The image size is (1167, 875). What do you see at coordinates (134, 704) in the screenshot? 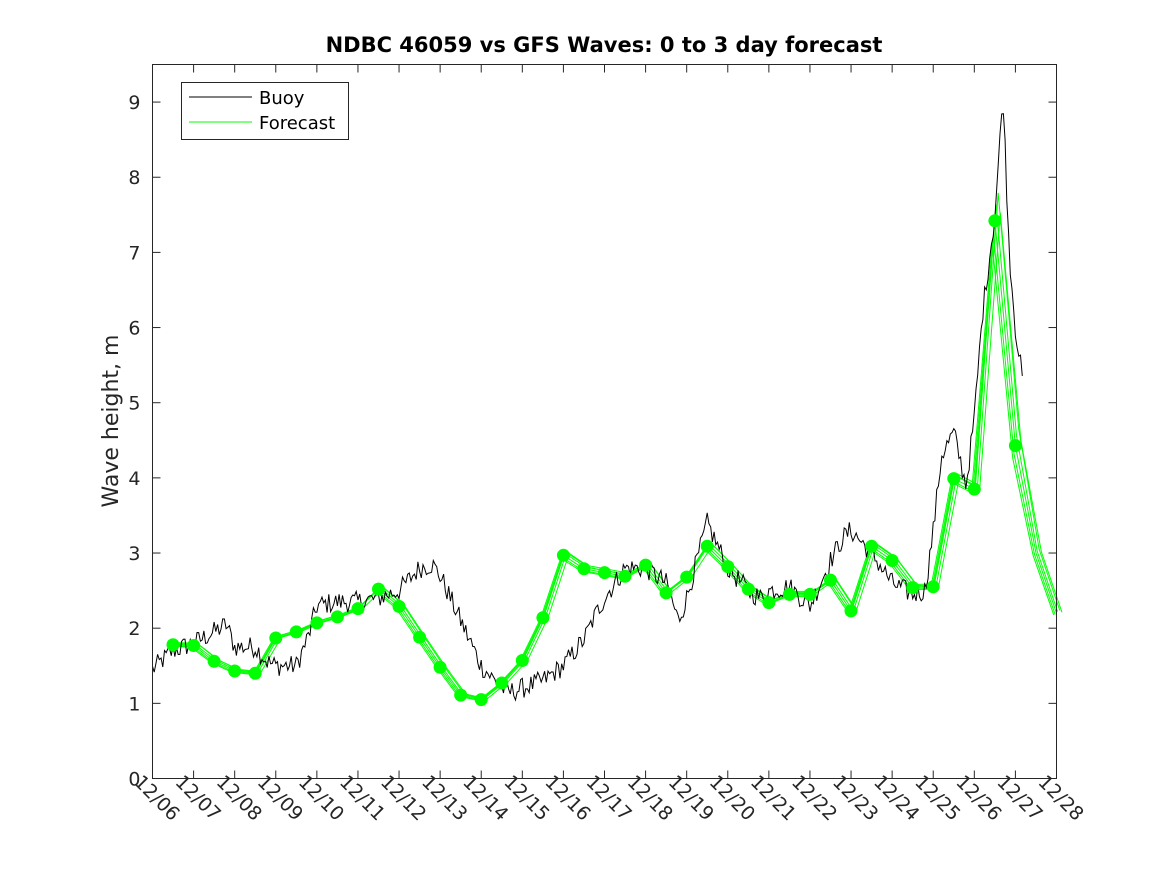
I see `y-tick-label: 1` at bounding box center [134, 704].